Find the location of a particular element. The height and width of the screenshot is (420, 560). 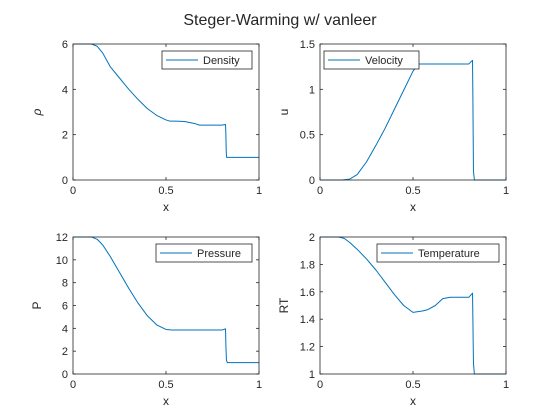

y-tick-label: 12 is located at coordinates (62, 238).